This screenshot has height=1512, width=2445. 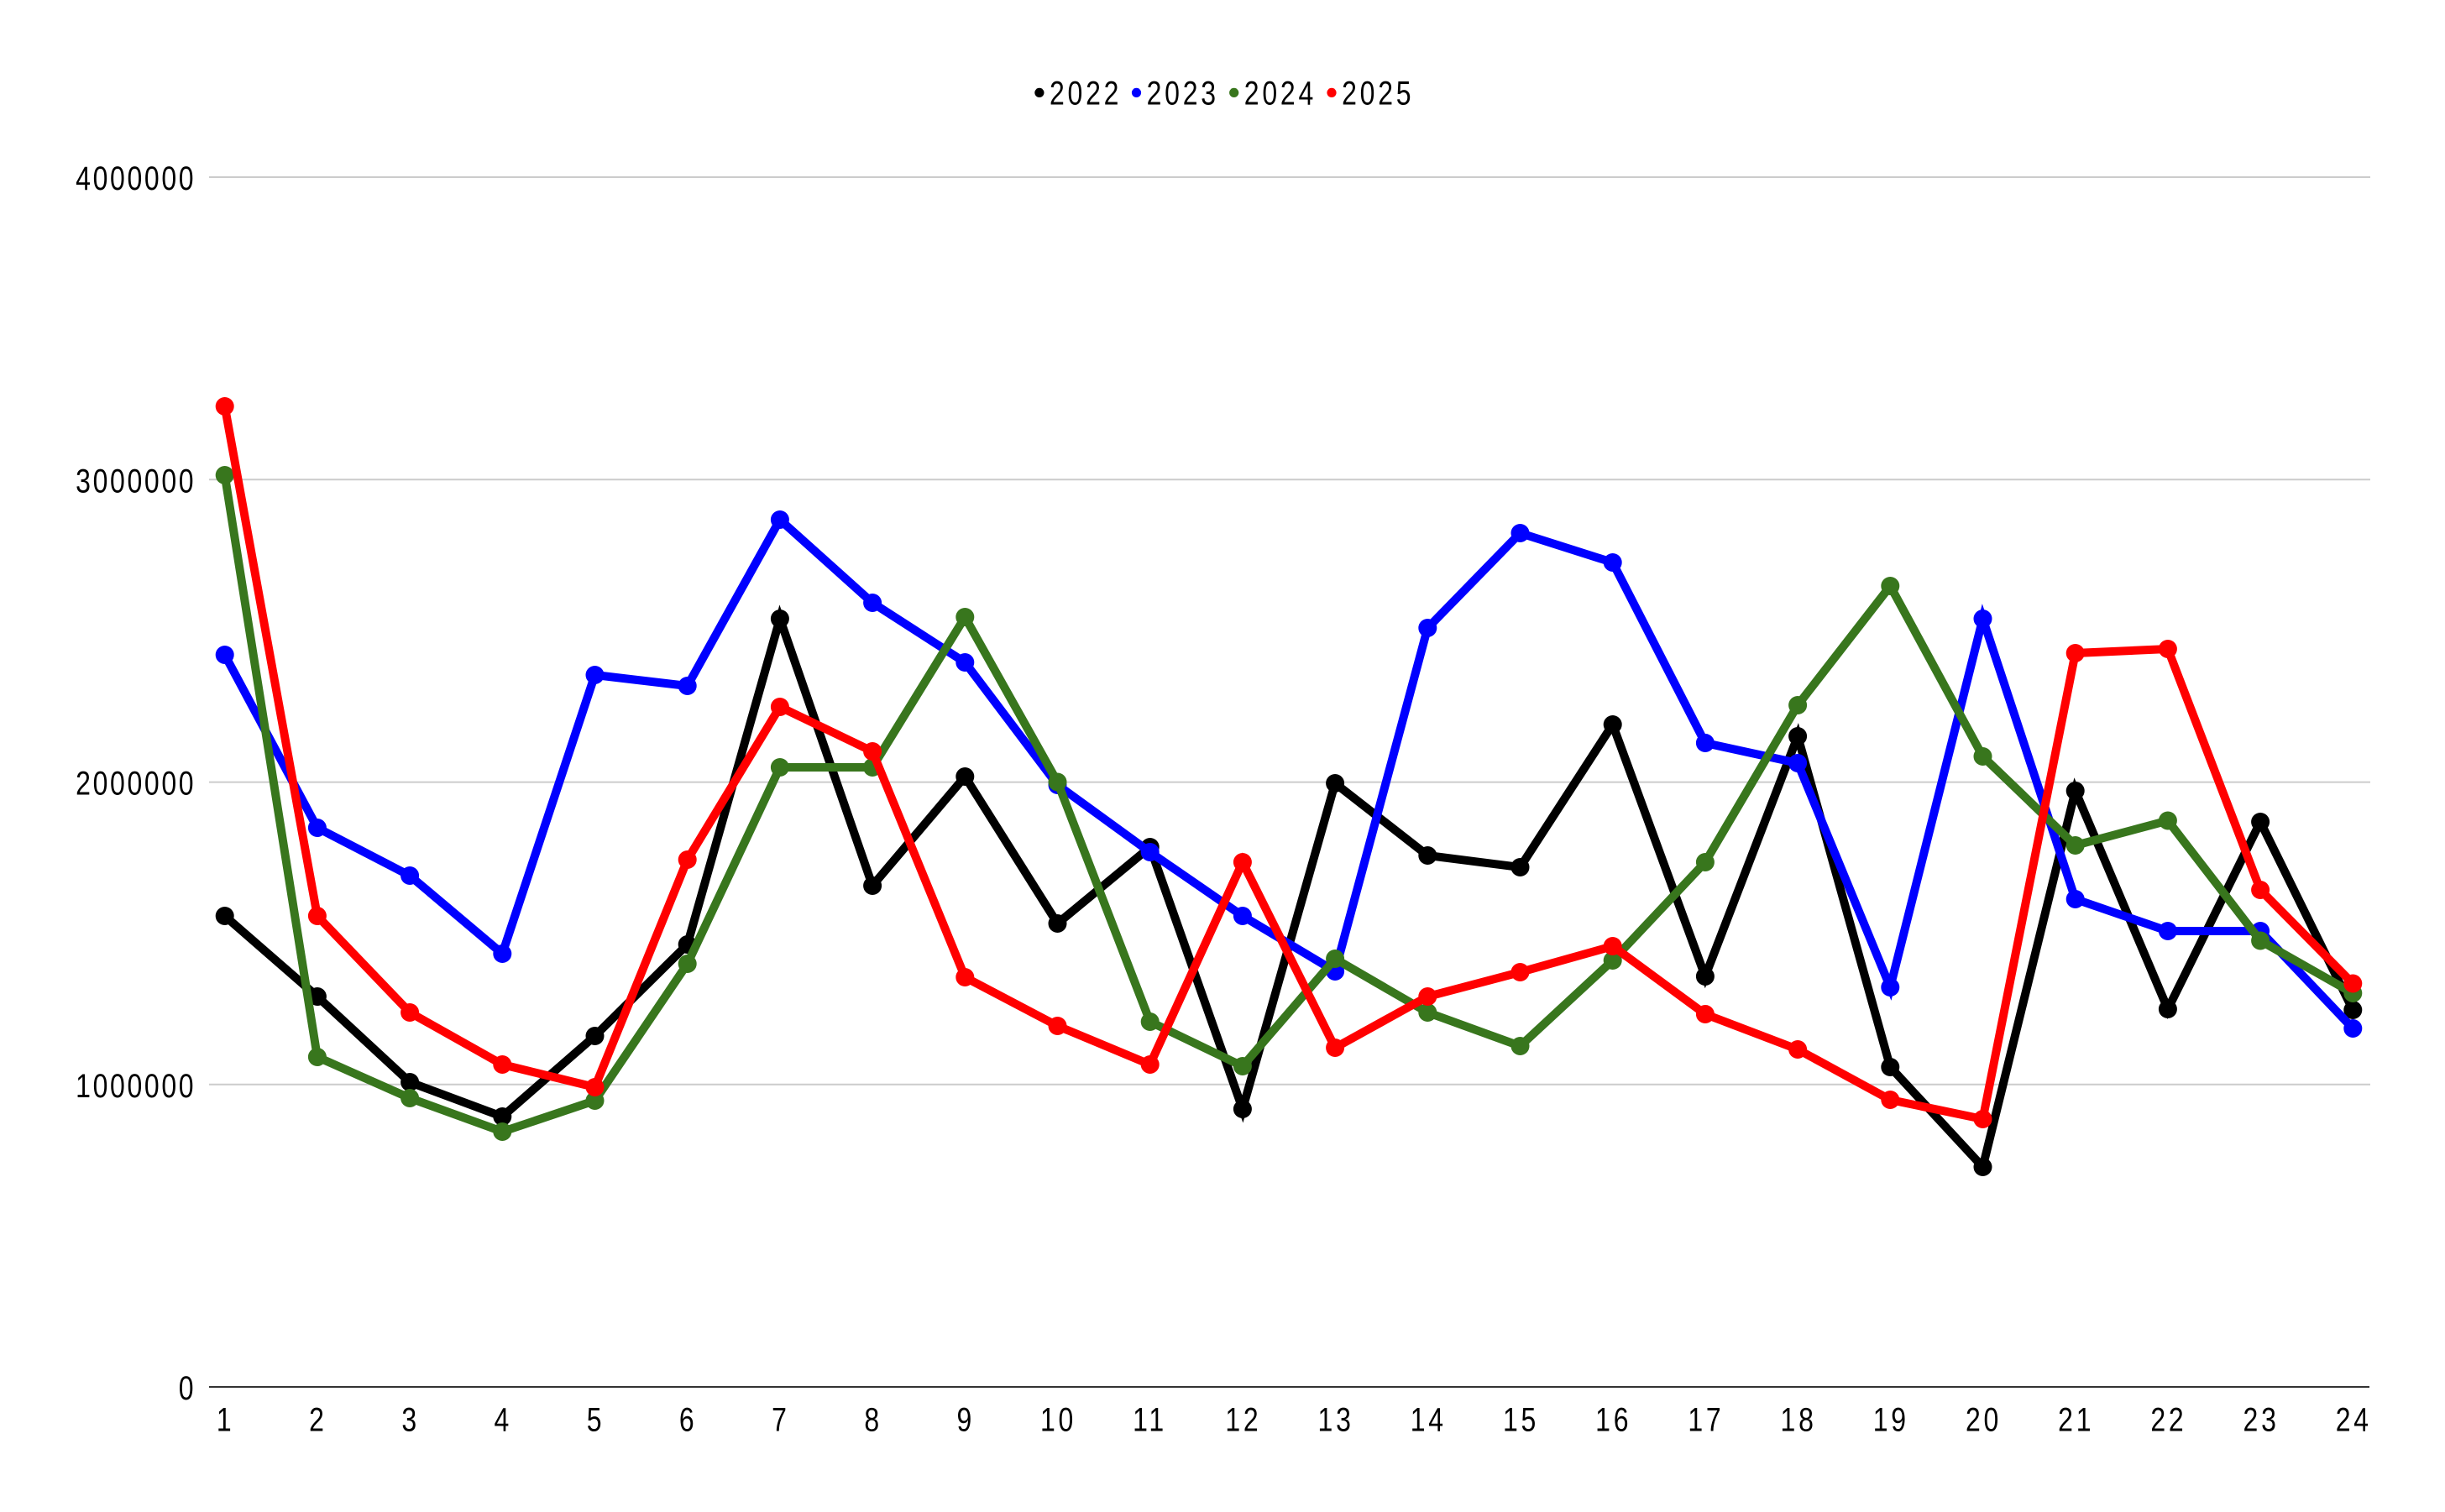 What do you see at coordinates (1280, 93) in the screenshot?
I see `svg-text: 2024` at bounding box center [1280, 93].